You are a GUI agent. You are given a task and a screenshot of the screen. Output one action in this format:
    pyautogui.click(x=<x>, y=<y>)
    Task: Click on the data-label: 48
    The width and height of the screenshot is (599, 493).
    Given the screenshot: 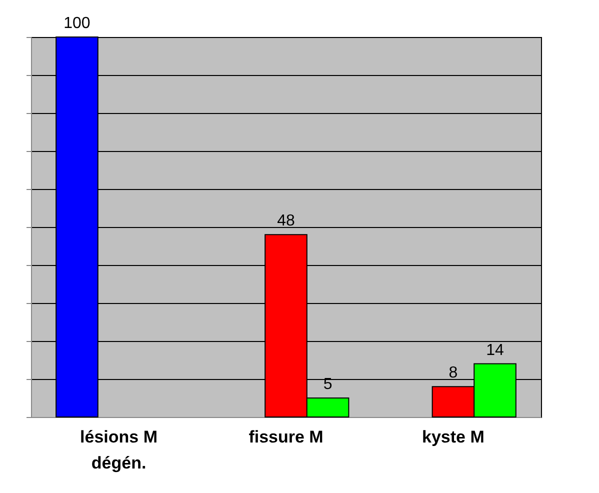 What is the action you would take?
    pyautogui.click(x=286, y=221)
    